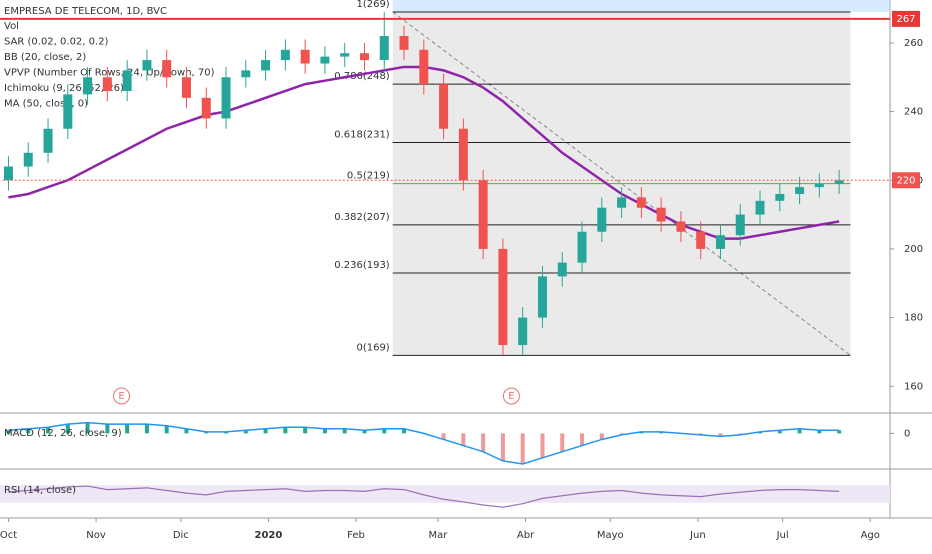 This screenshot has width=932, height=554. What do you see at coordinates (63, 433) in the screenshot?
I see `macd-label: MACD (12, 26, close, 9)` at bounding box center [63, 433].